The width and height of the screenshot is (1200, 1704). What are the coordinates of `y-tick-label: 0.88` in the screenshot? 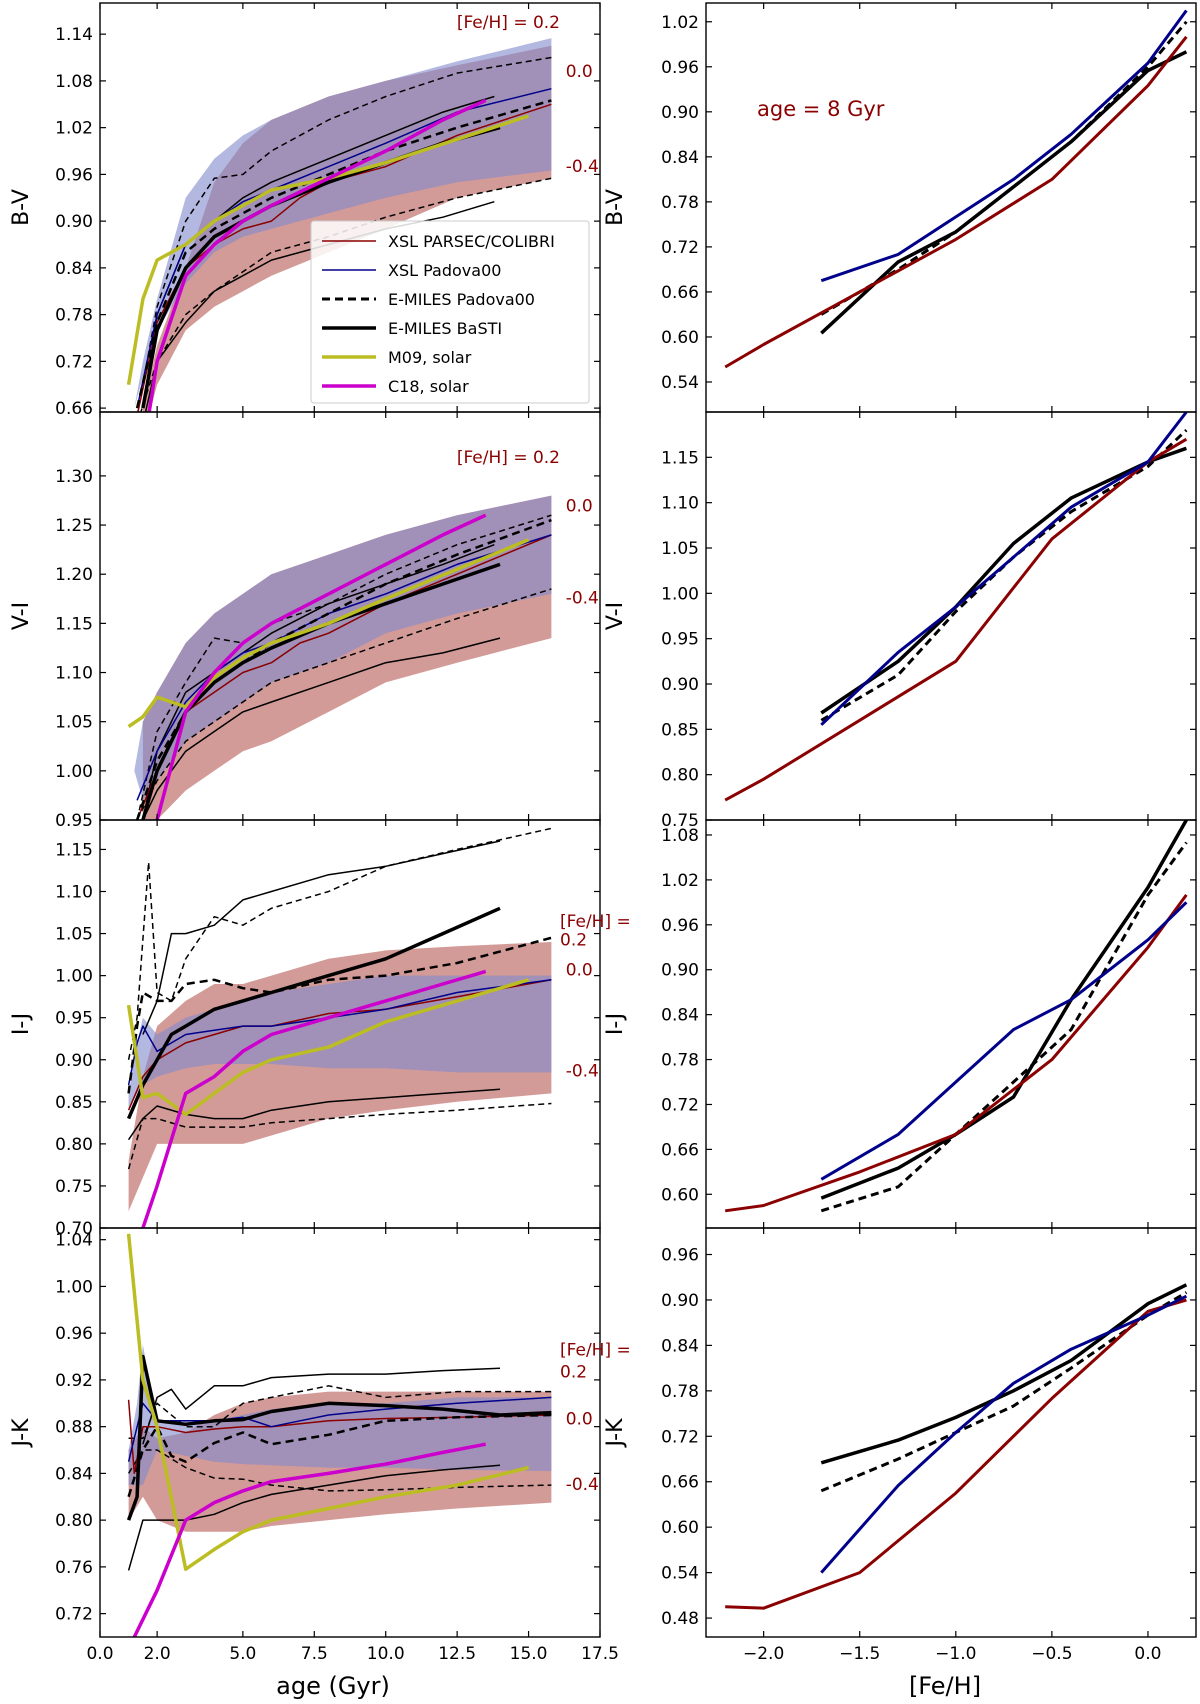 It's located at (74, 1428).